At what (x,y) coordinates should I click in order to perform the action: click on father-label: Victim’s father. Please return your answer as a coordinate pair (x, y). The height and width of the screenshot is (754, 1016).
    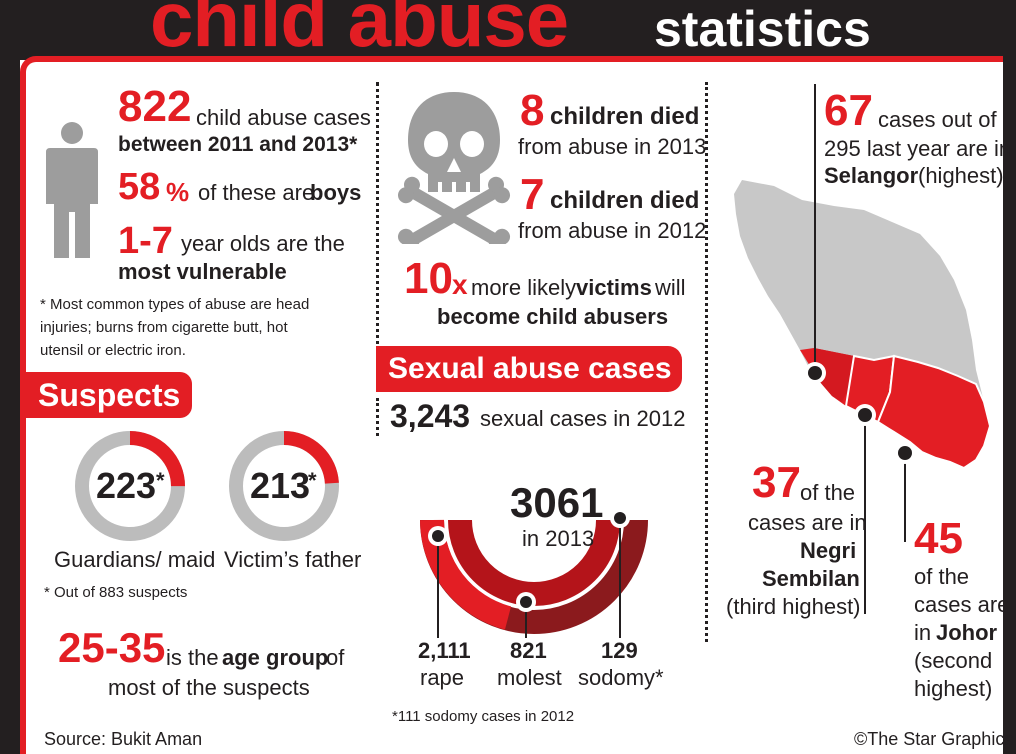
    Looking at the image, I should click on (293, 559).